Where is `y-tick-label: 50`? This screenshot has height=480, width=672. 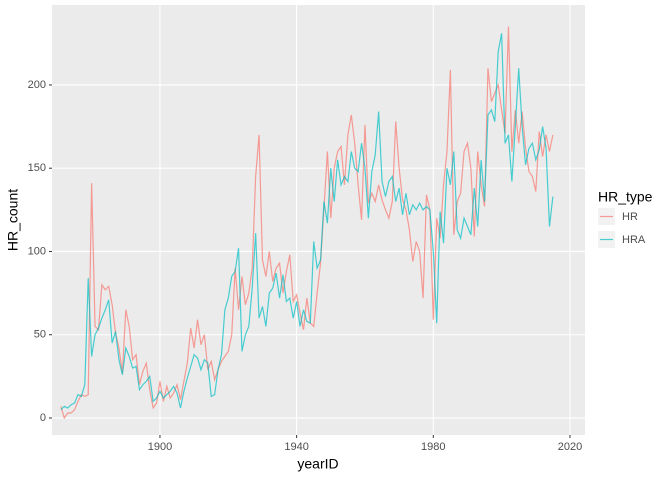 y-tick-label: 50 is located at coordinates (40, 335).